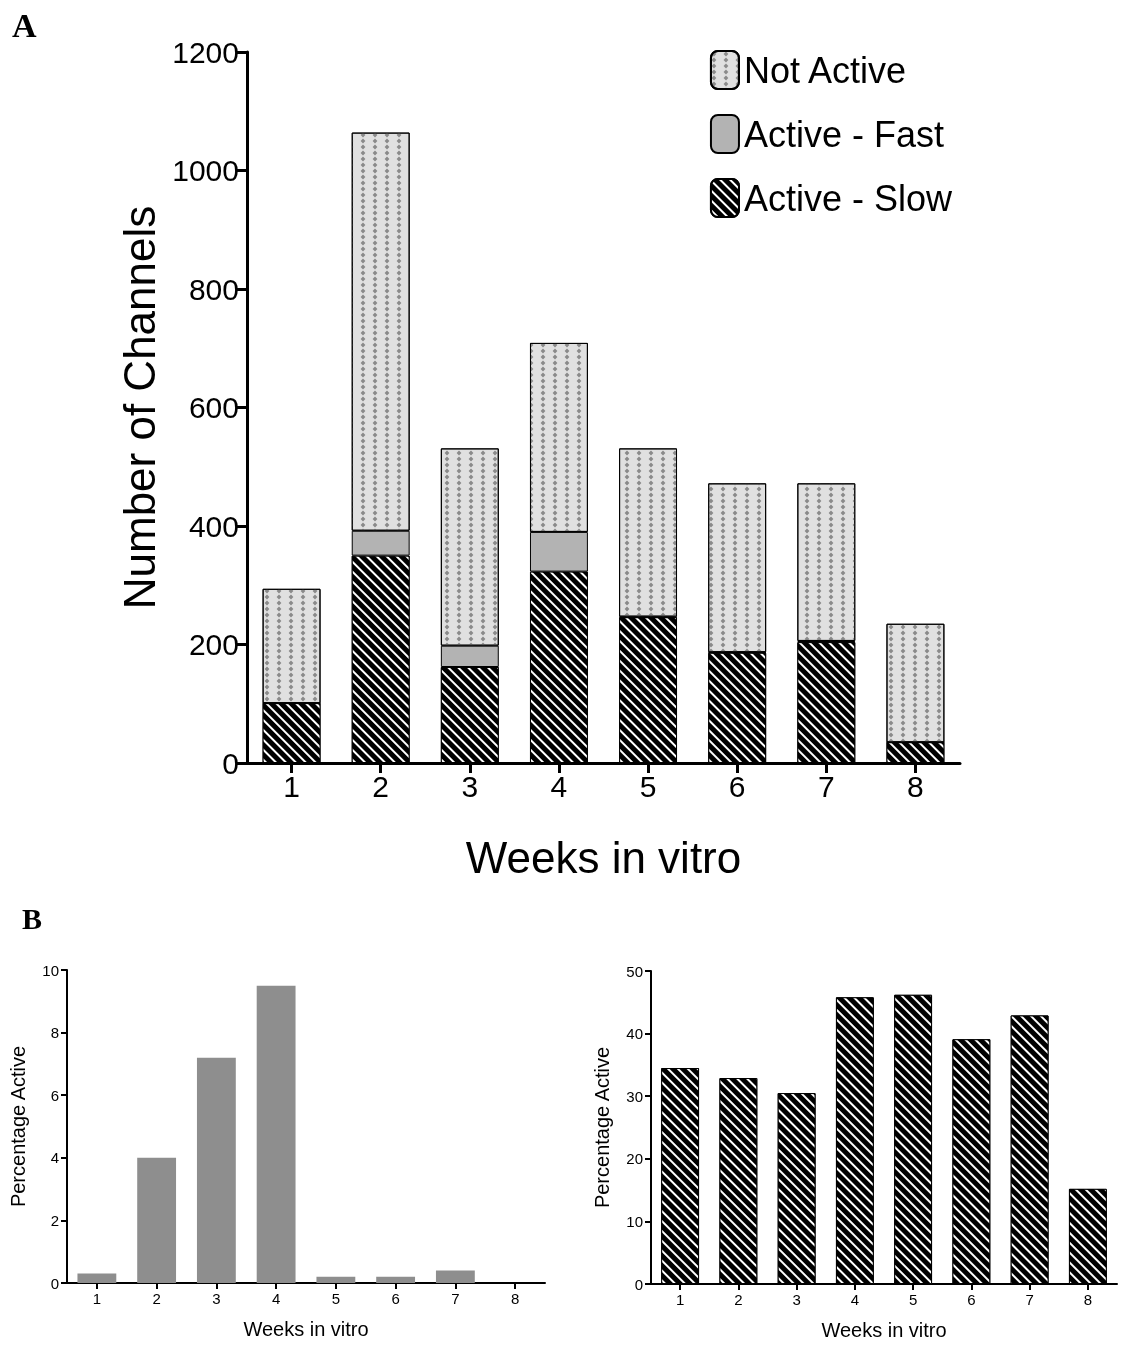  What do you see at coordinates (54, 1158) in the screenshot?
I see `y-tick-label: 4` at bounding box center [54, 1158].